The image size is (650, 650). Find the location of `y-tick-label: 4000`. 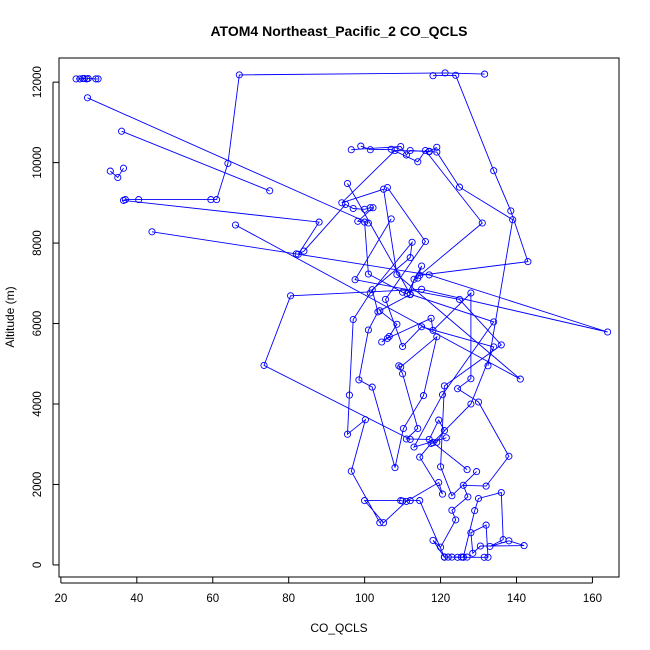

y-tick-label: 4000 is located at coordinates (38, 404).